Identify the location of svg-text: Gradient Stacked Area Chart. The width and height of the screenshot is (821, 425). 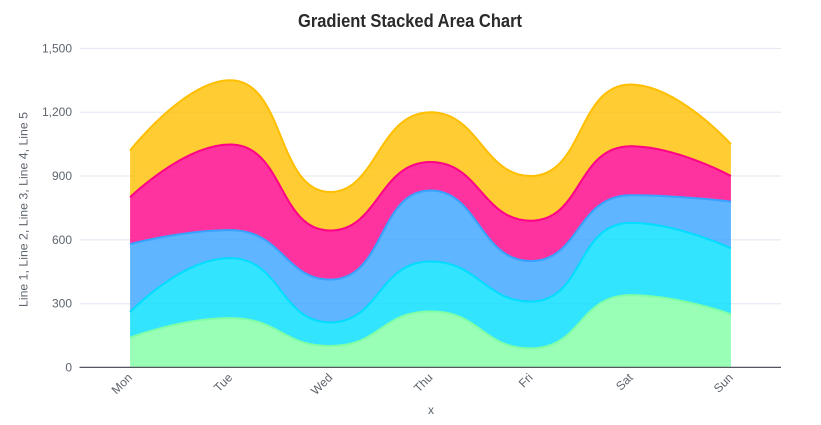
(410, 21).